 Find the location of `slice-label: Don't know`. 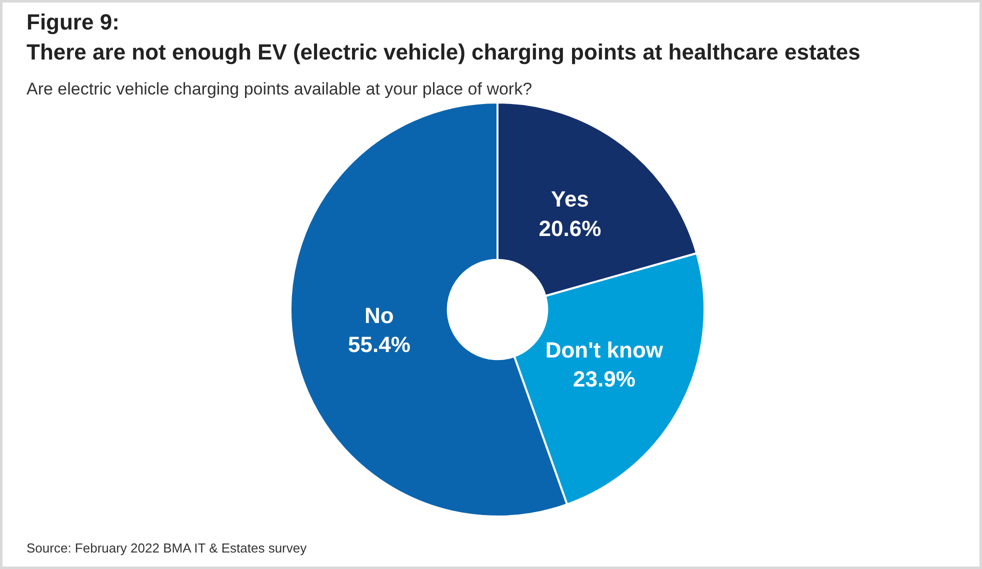

slice-label: Don't know is located at coordinates (604, 349).